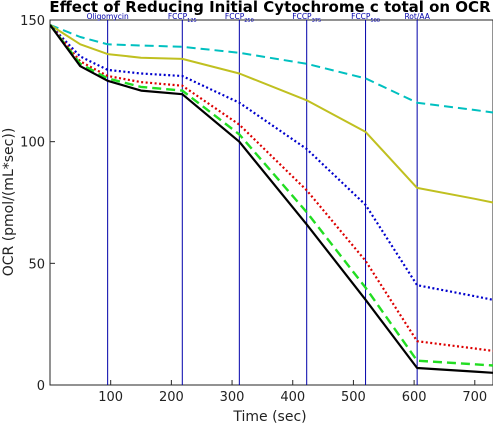 This screenshot has width=493, height=425. What do you see at coordinates (474, 397) in the screenshot?
I see `x-tick-label: 700` at bounding box center [474, 397].